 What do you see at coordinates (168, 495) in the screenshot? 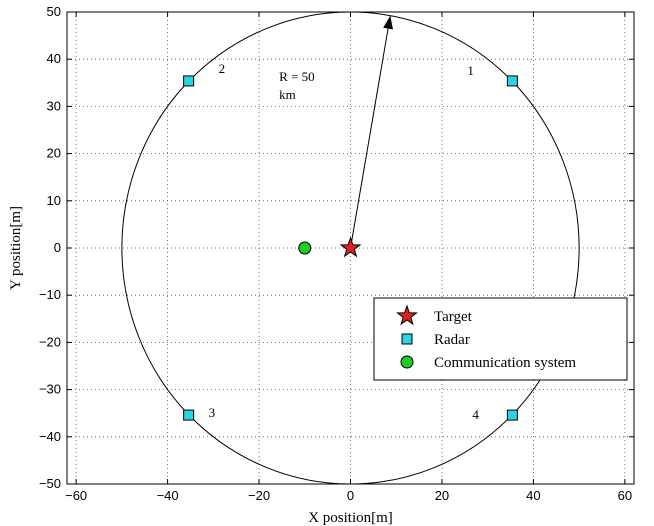
I see `x-tick-label: −40` at bounding box center [168, 495].